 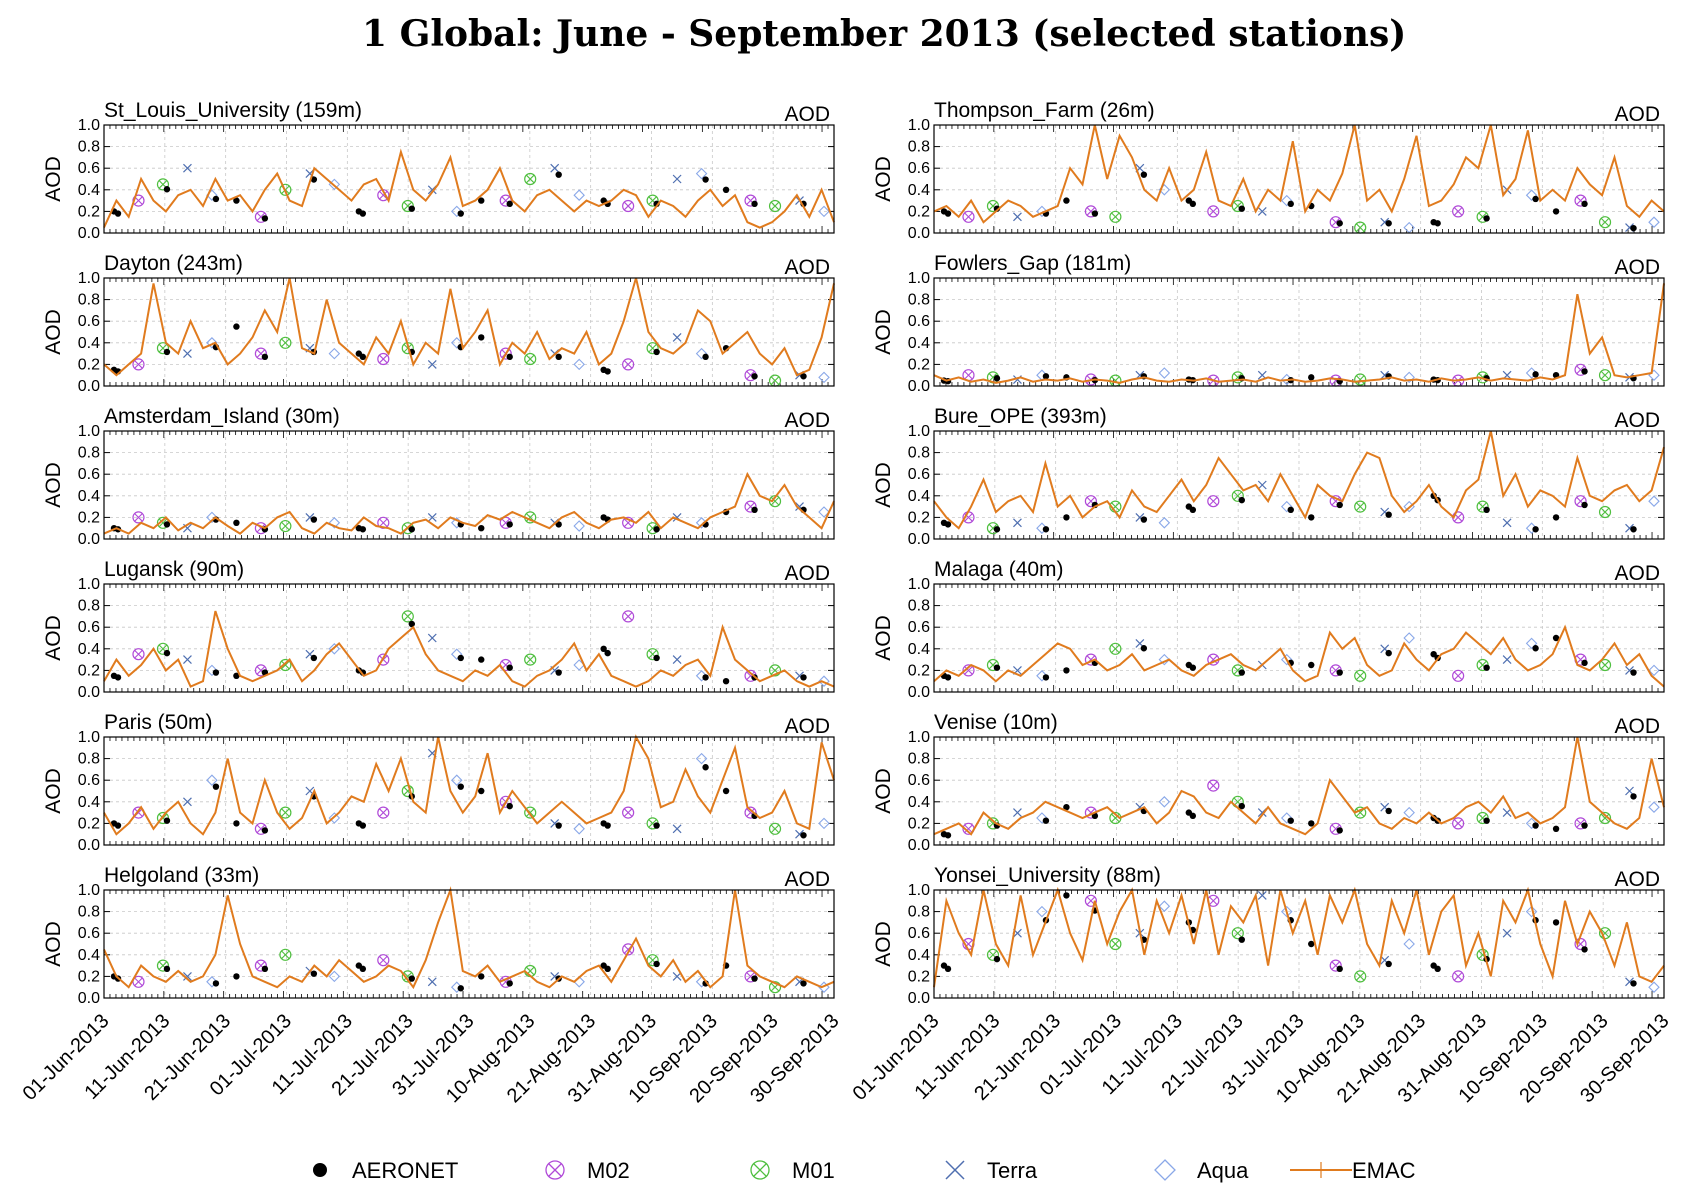 What do you see at coordinates (173, 263) in the screenshot?
I see `panel-title: Dayton (243m)` at bounding box center [173, 263].